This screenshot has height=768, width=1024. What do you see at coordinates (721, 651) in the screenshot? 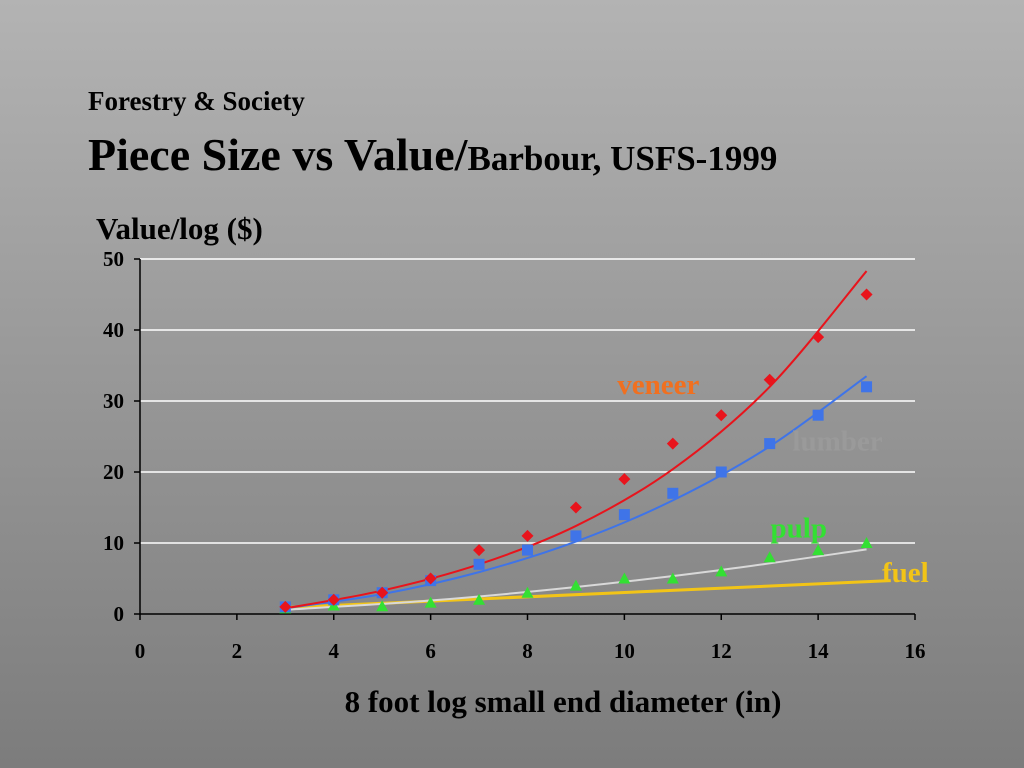
I see `x-tick-label: 12` at bounding box center [721, 651].